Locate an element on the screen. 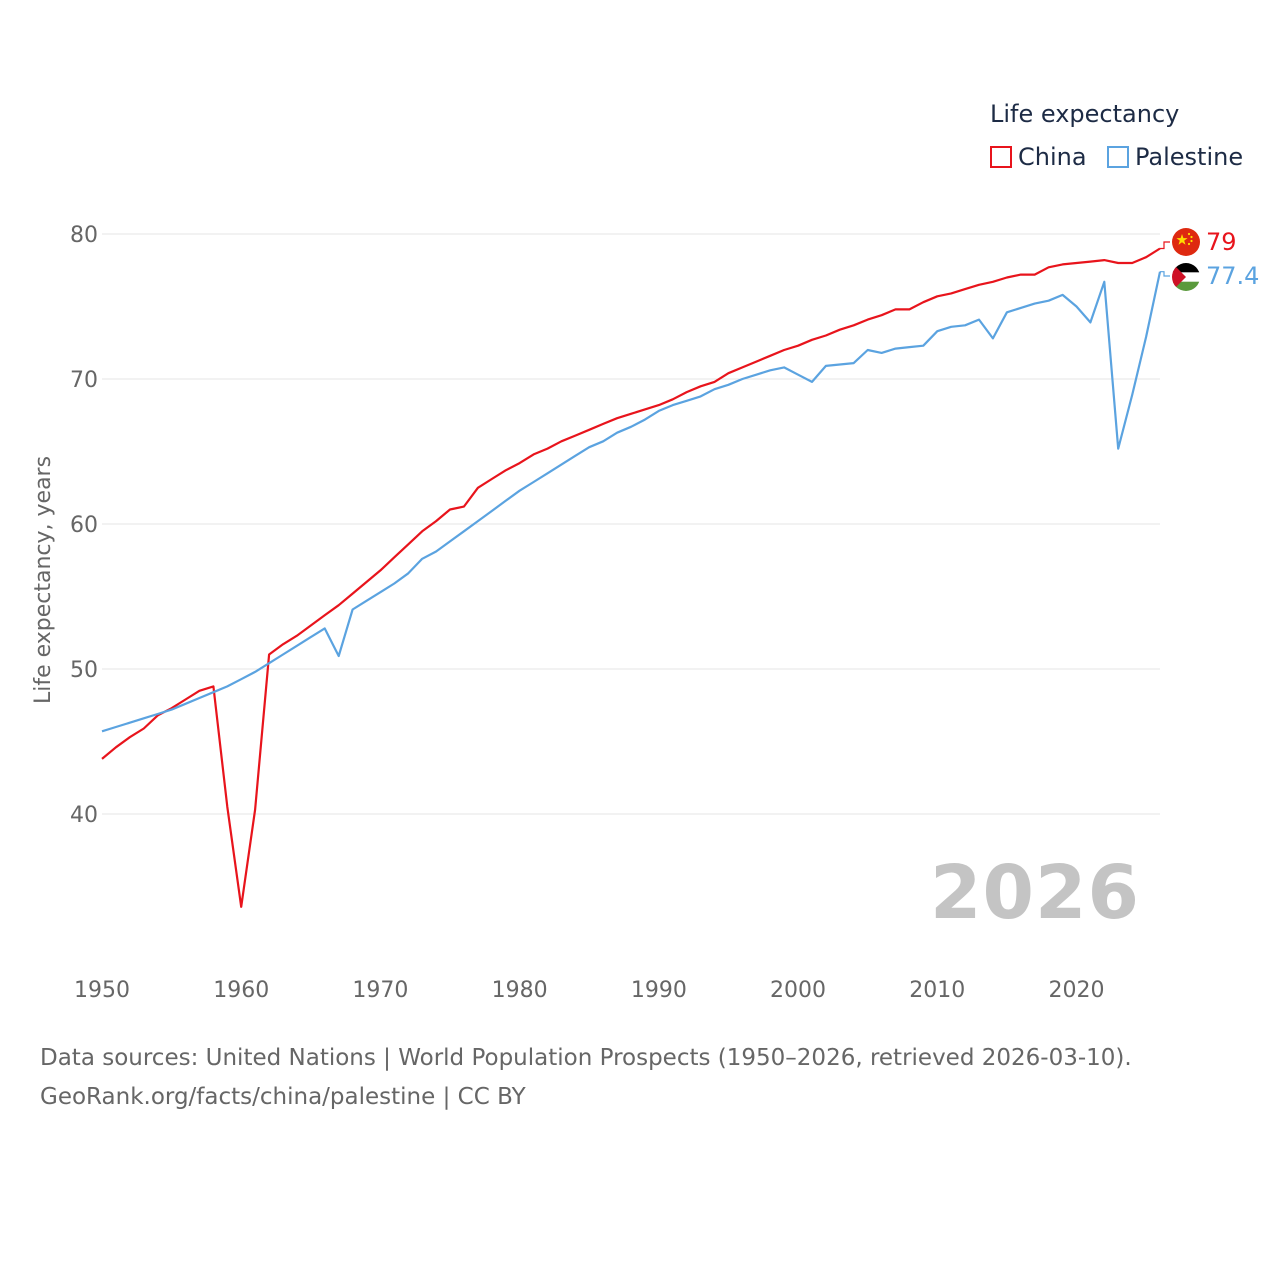  y-axis-ticks: 40 50 60 70 80 is located at coordinates (84, 525).